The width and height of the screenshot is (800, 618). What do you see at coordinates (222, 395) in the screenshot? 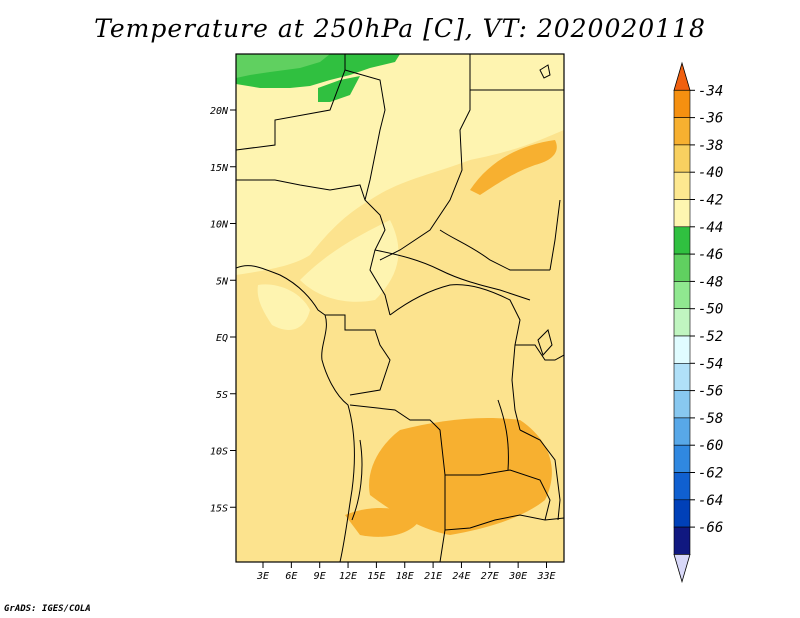
I see `lat-tick-label: 5S` at bounding box center [222, 395].